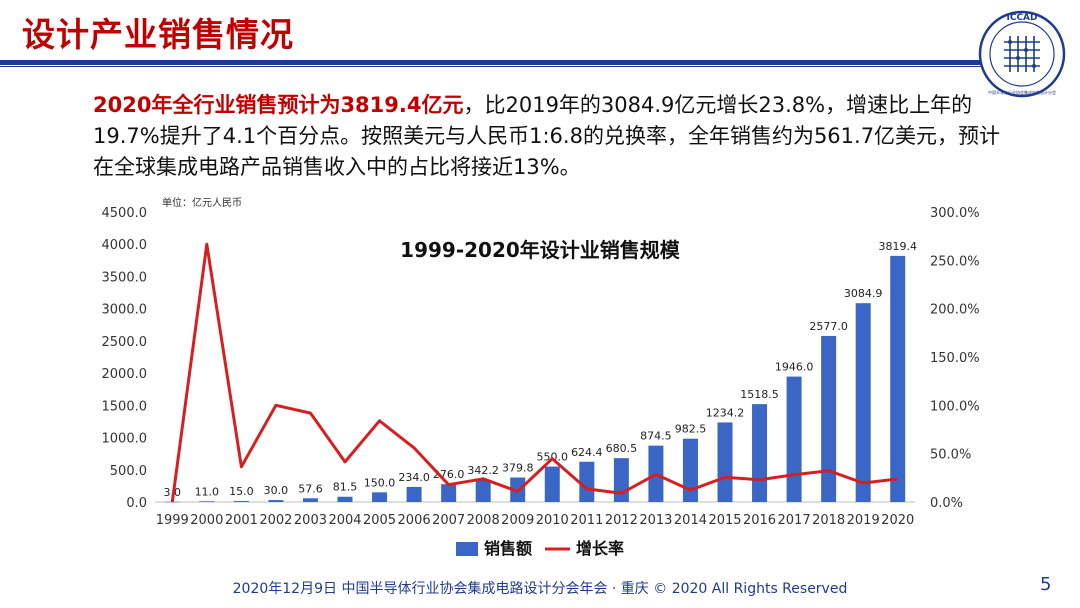  I want to click on unit-label: 单位：亿元人民币, so click(202, 202).